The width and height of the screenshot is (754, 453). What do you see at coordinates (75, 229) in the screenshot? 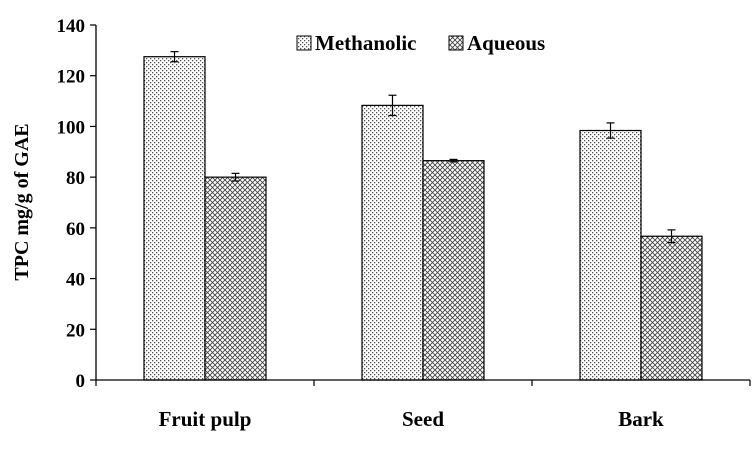
I see `y-tick-label: 60` at bounding box center [75, 229].